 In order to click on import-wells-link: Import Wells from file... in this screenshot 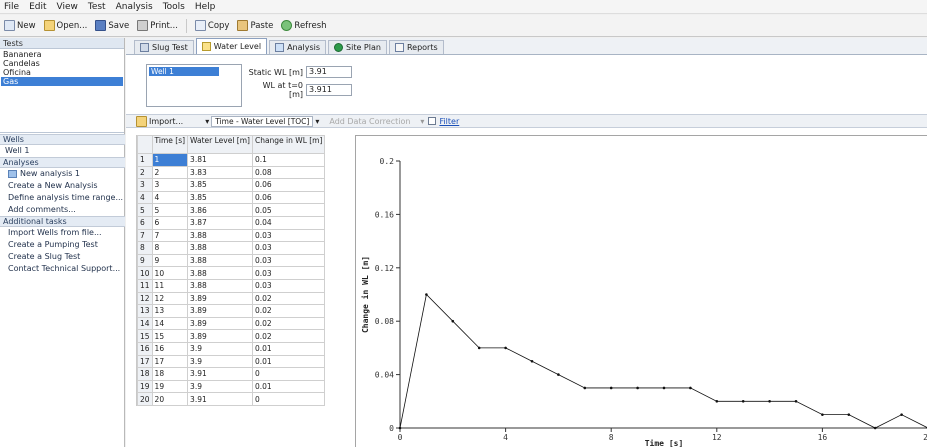, I will do `click(55, 232)`.